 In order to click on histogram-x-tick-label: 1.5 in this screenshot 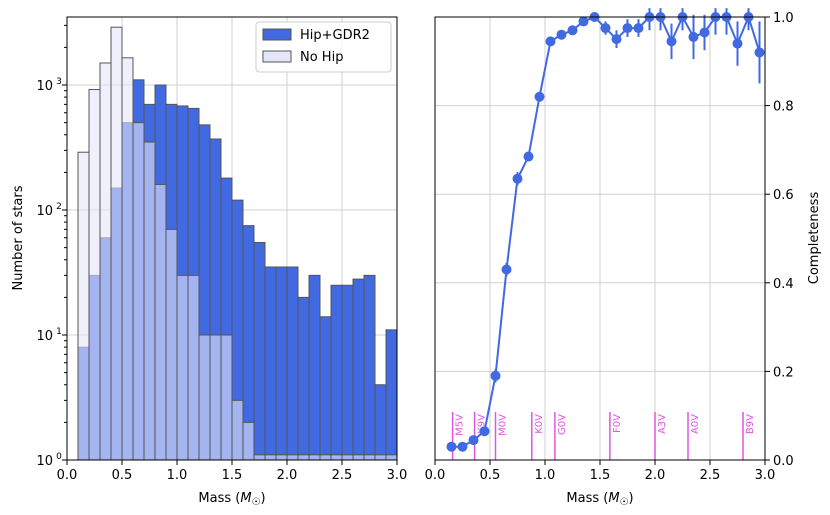, I will do `click(232, 475)`.